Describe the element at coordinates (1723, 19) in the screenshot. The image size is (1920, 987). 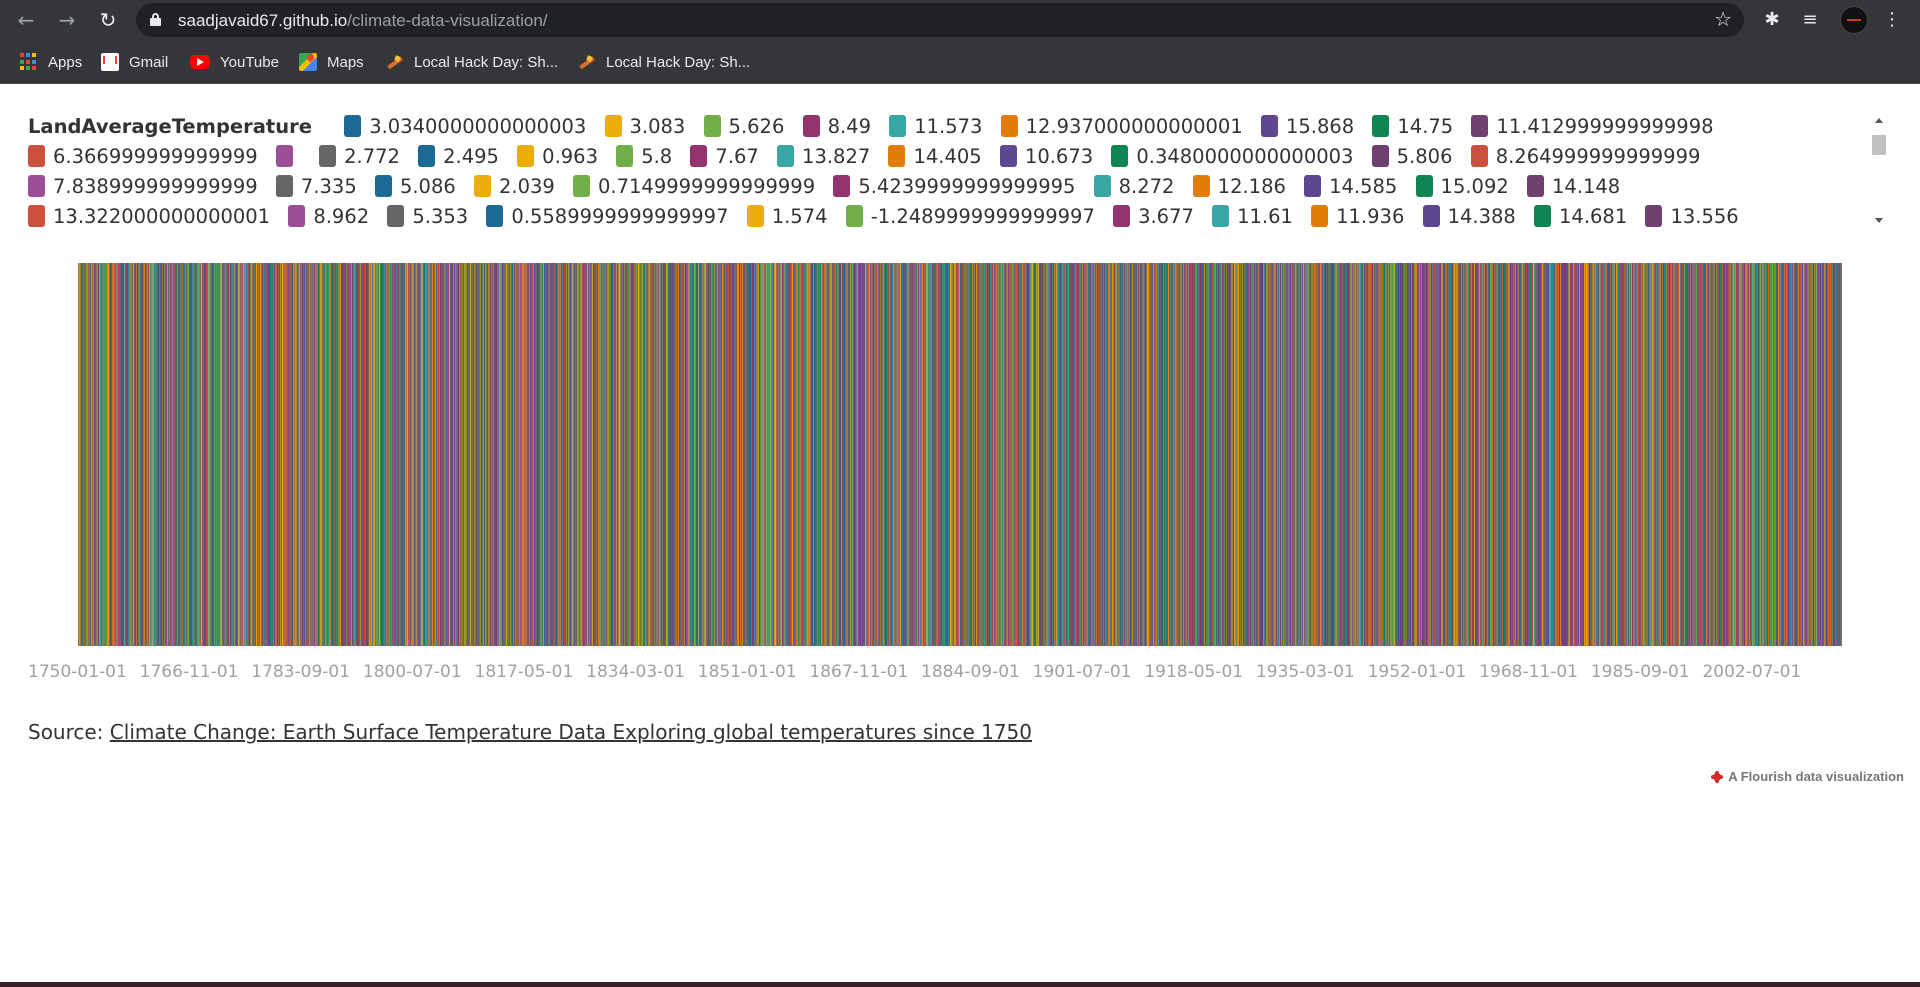
I see `bookmark-star-icon: ☆` at that location.